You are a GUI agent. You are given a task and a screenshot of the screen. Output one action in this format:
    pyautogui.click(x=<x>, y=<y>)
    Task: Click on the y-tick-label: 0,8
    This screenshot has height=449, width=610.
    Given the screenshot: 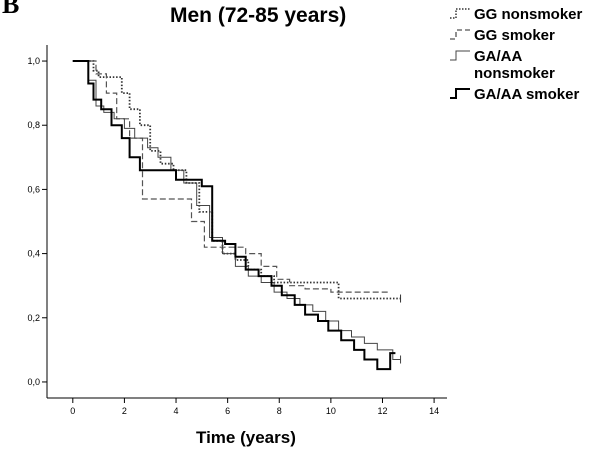 What is the action you would take?
    pyautogui.click(x=33, y=125)
    